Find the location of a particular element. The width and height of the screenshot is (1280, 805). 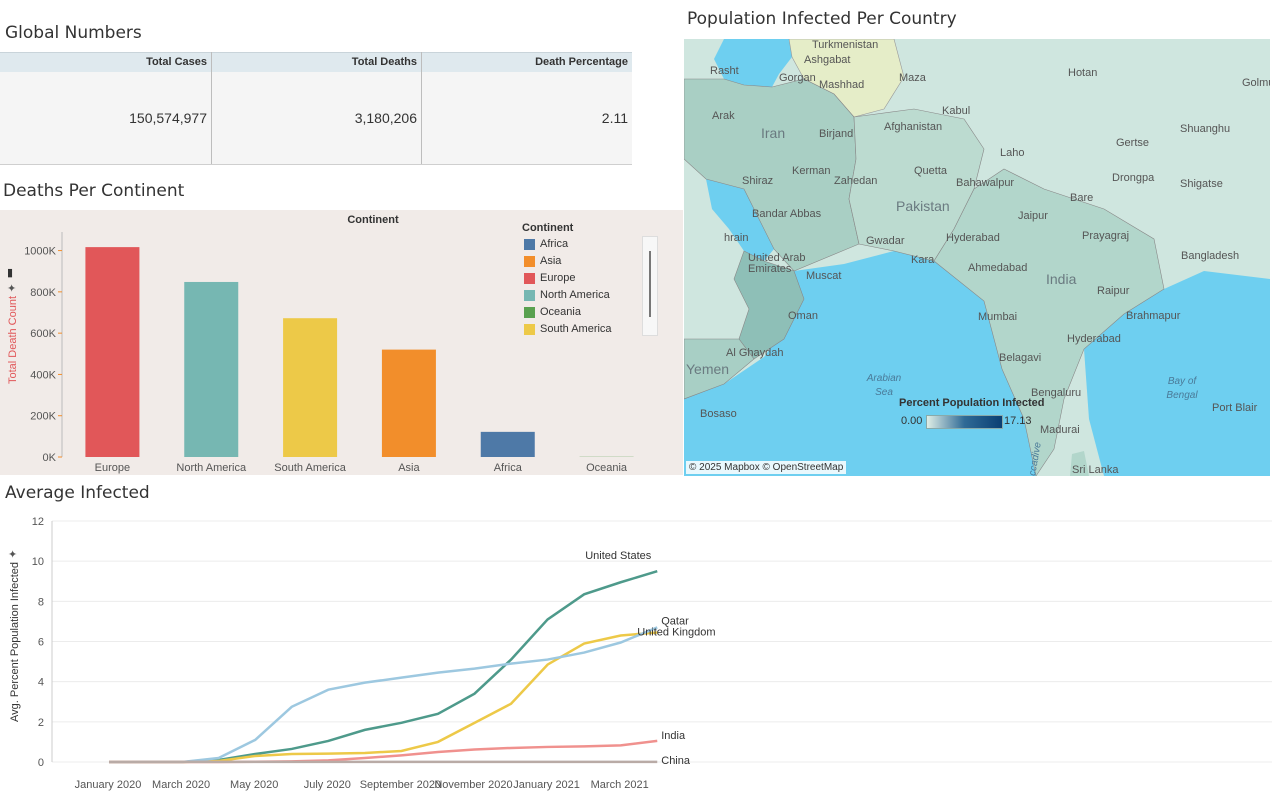

continent-legend-title: Continent is located at coordinates (547, 228).